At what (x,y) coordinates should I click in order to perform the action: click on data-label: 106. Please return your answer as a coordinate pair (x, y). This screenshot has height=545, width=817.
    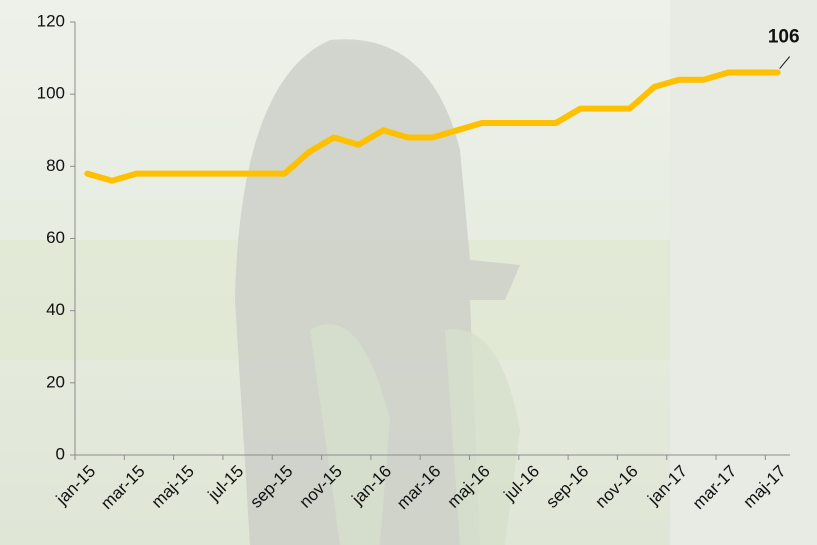
    Looking at the image, I should click on (784, 37).